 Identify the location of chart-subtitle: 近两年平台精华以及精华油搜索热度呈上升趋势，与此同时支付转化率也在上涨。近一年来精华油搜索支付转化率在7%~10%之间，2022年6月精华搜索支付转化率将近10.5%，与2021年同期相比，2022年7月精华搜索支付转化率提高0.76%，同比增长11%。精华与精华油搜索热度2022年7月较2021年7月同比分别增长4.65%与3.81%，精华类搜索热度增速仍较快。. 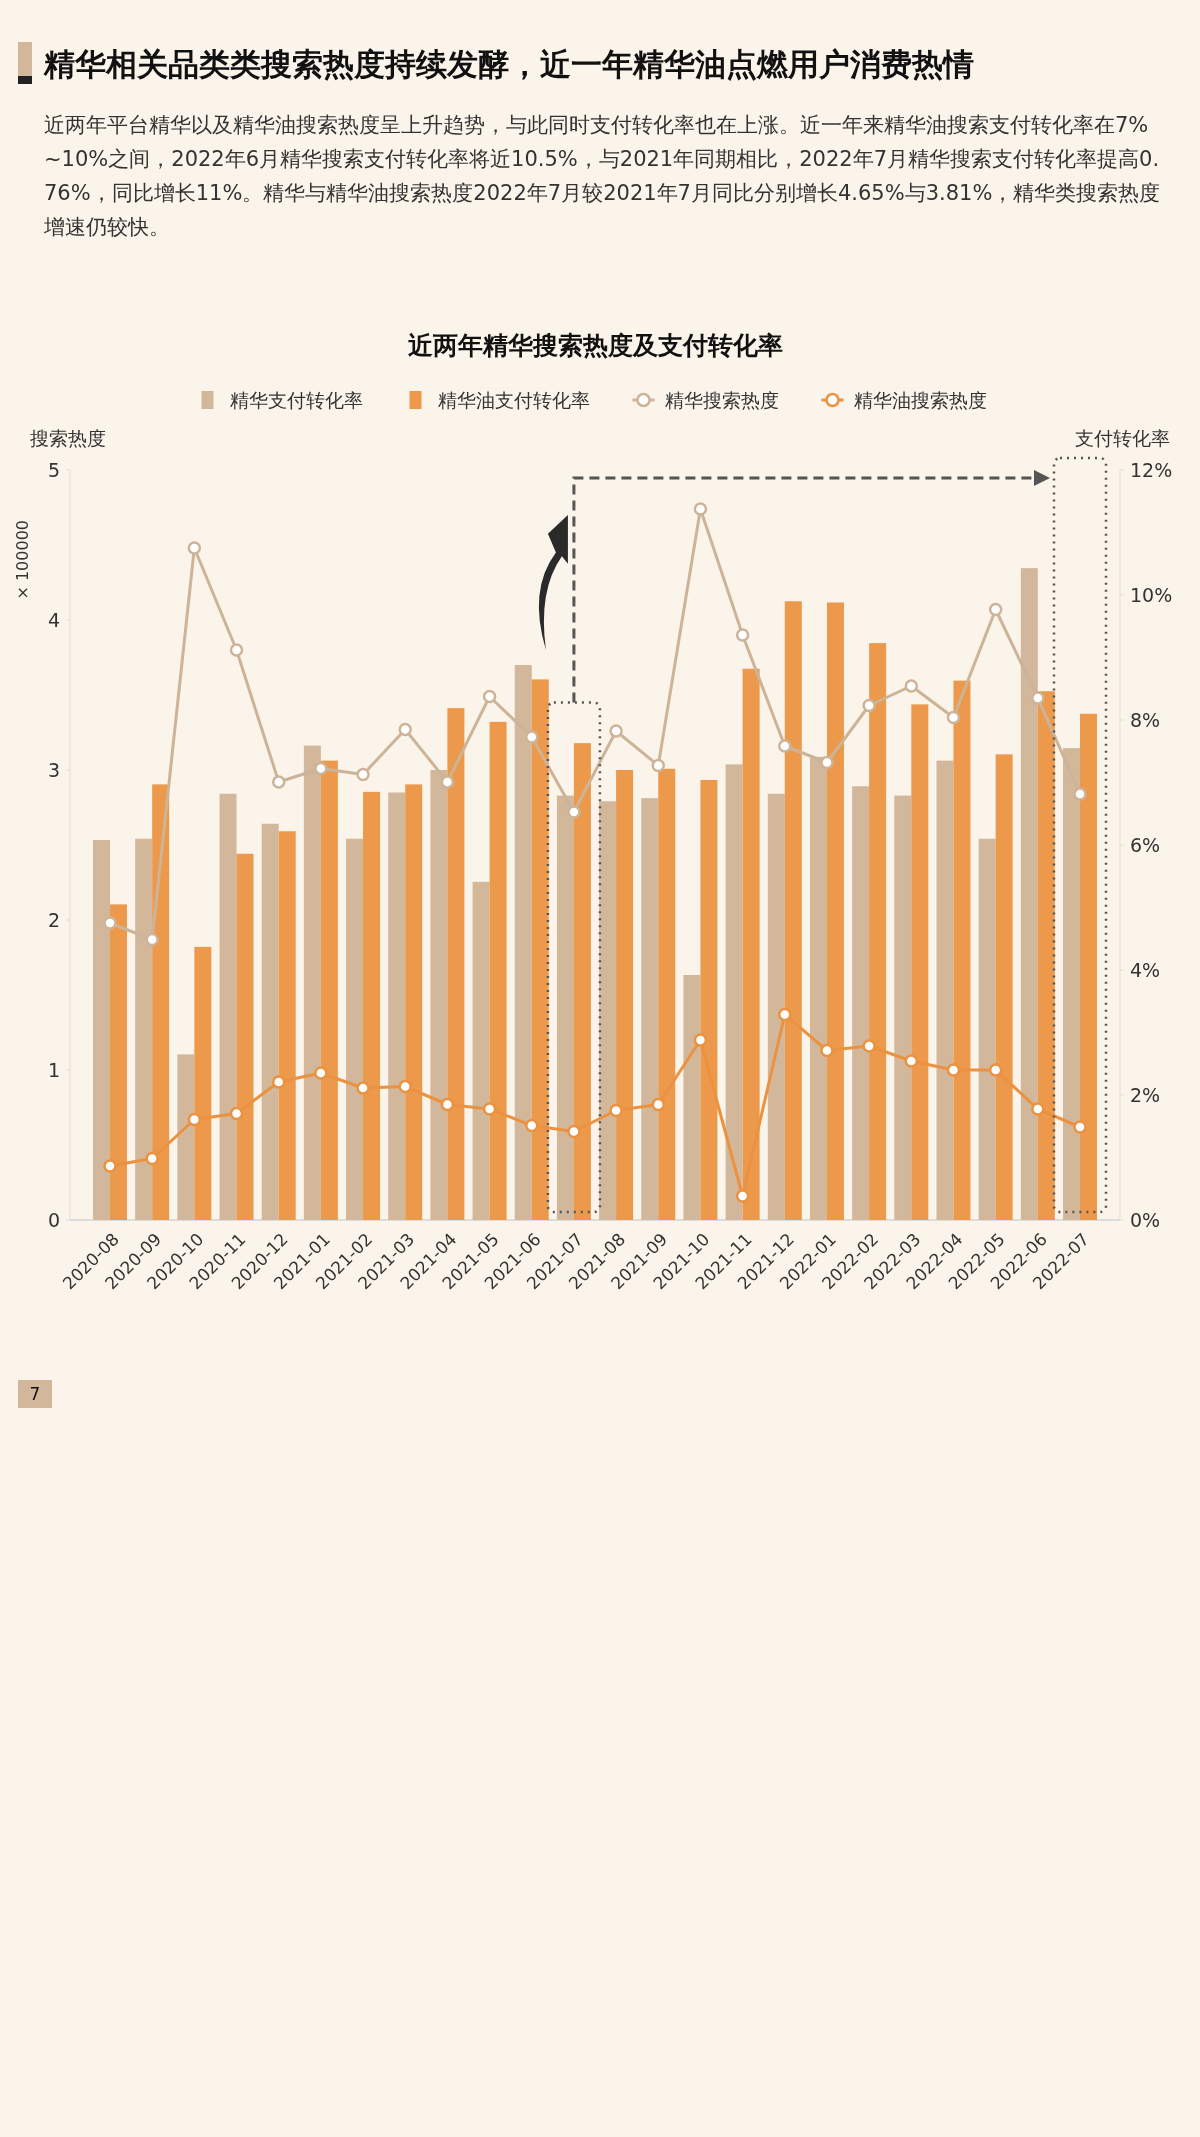
(602, 176).